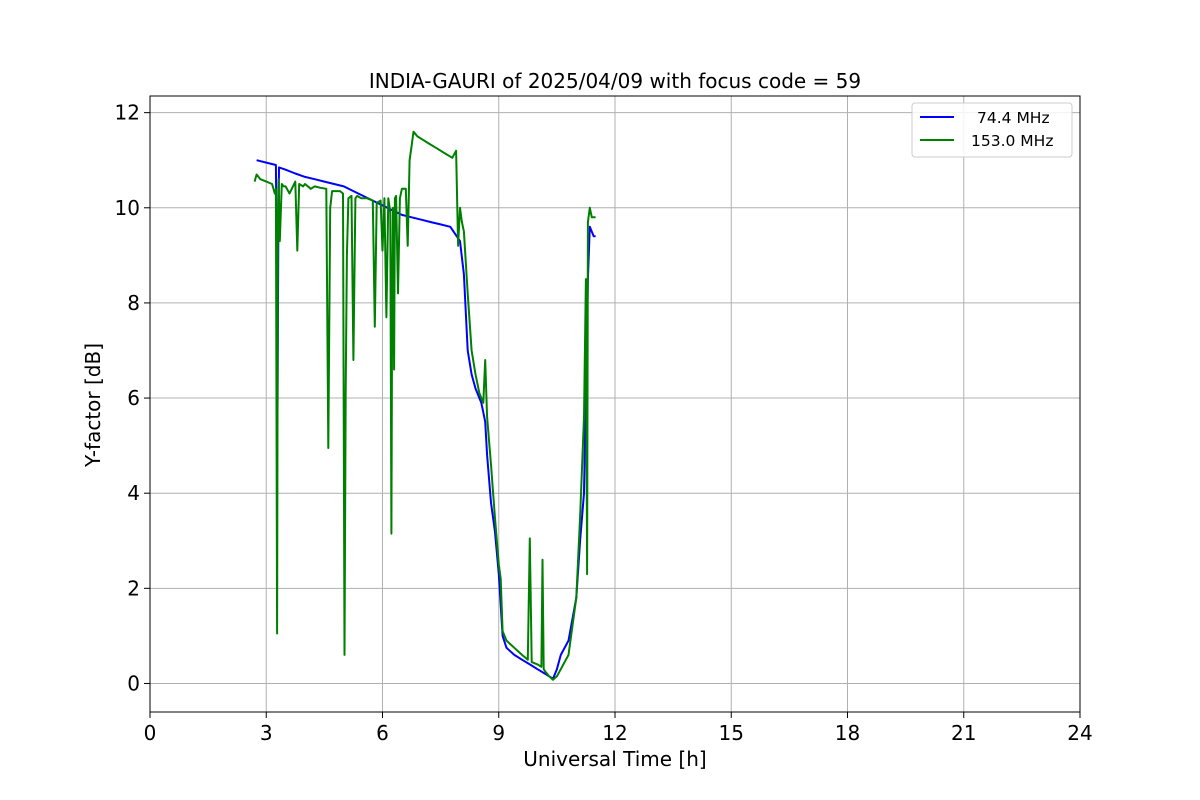 The height and width of the screenshot is (800, 1200). I want to click on x-tick-label: 15, so click(731, 733).